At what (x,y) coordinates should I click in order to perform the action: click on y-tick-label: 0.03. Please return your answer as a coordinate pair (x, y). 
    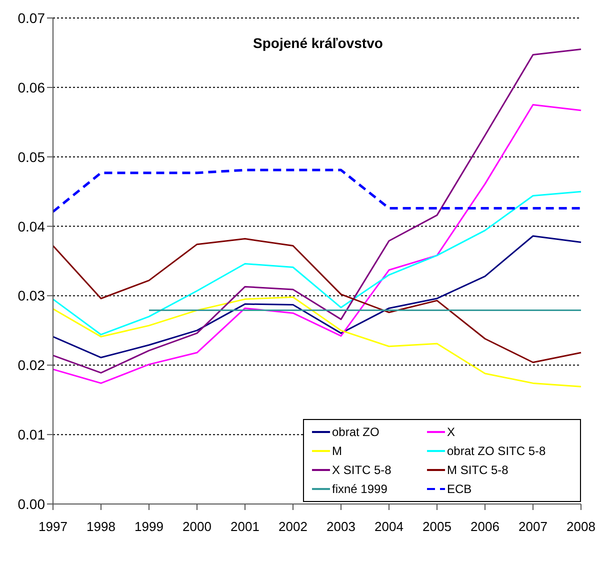
    Looking at the image, I should click on (32, 296).